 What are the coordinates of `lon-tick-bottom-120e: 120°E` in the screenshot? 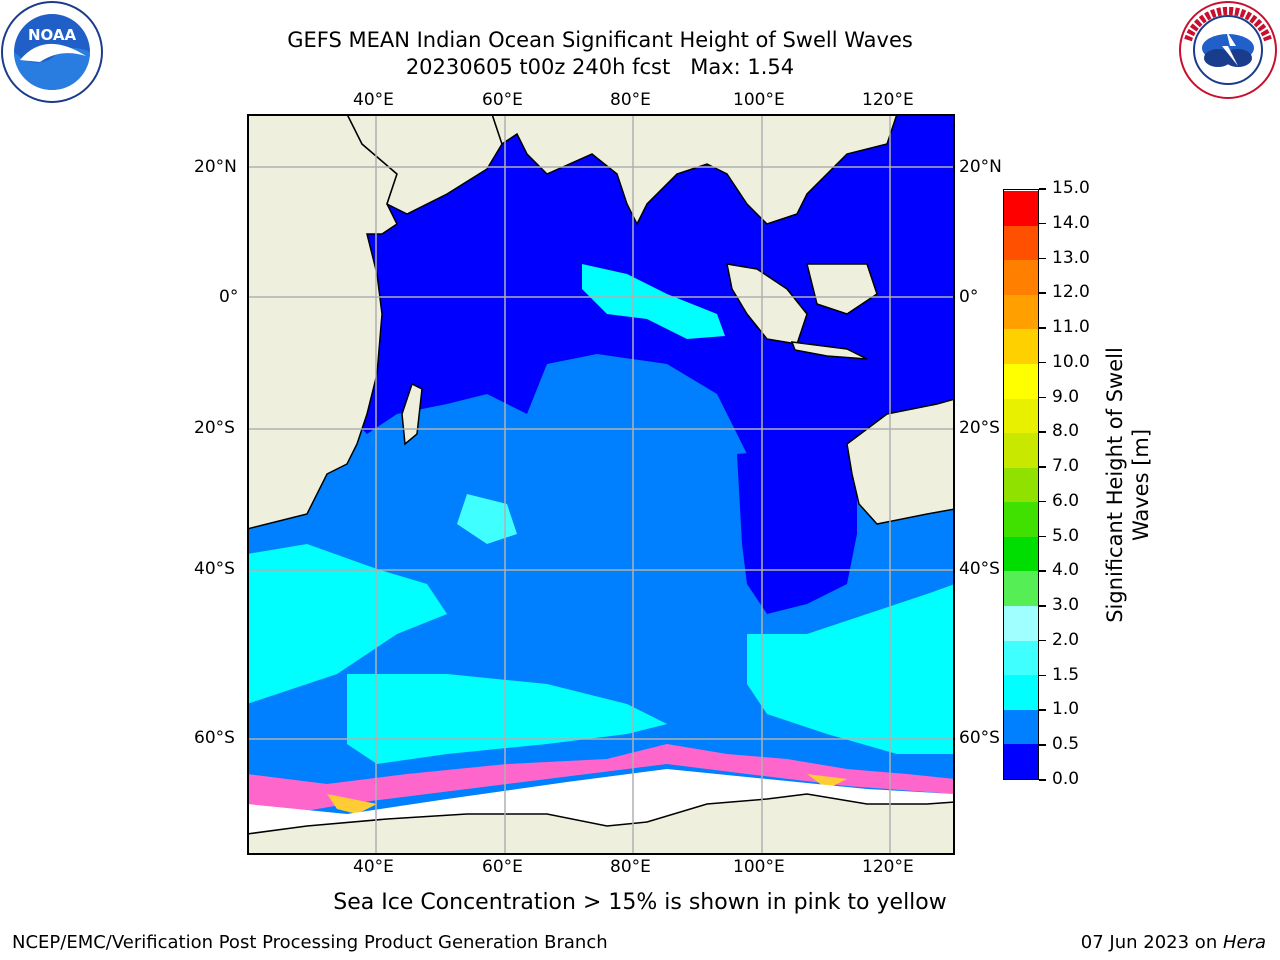 It's located at (888, 867).